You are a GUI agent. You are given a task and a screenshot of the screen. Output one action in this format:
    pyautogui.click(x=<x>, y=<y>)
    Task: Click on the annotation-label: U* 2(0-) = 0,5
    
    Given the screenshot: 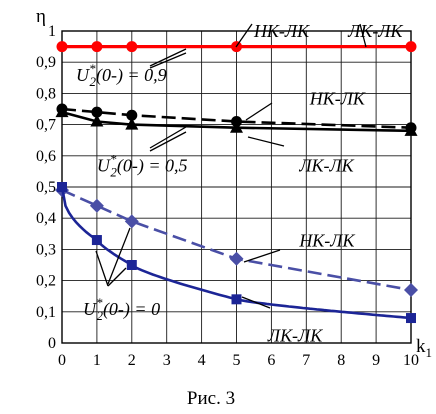 What is the action you would take?
    pyautogui.click(x=142, y=165)
    